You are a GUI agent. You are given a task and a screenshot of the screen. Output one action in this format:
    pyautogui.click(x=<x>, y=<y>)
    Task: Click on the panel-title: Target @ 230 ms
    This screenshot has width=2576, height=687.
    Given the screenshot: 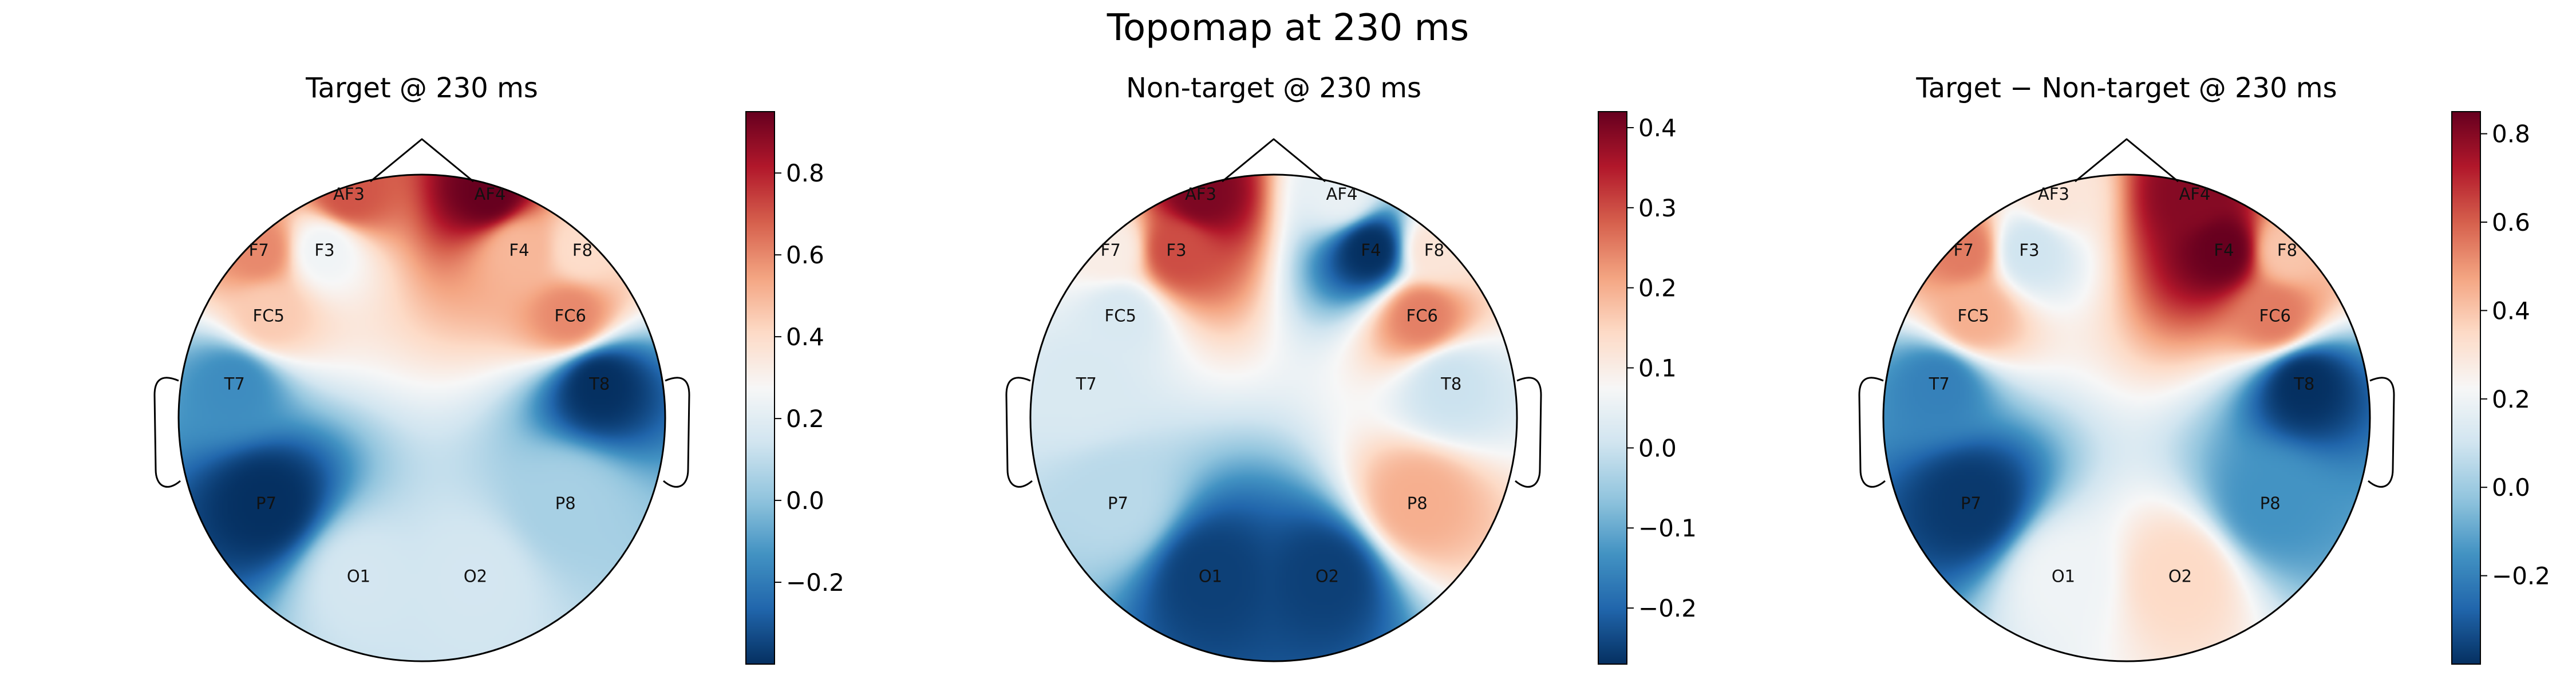 What is the action you would take?
    pyautogui.click(x=421, y=88)
    